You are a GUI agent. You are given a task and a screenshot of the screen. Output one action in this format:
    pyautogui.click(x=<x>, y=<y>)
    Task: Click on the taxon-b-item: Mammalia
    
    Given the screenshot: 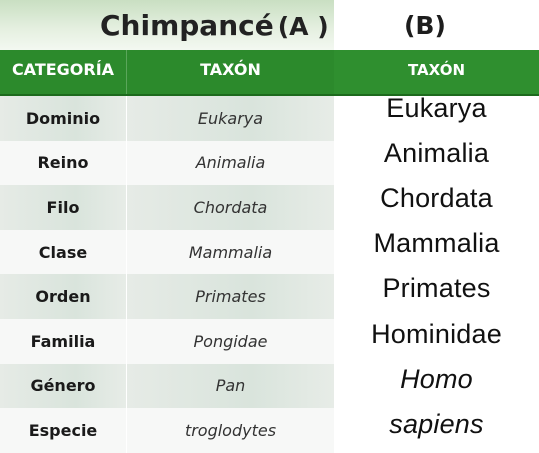 What is the action you would take?
    pyautogui.click(x=436, y=243)
    